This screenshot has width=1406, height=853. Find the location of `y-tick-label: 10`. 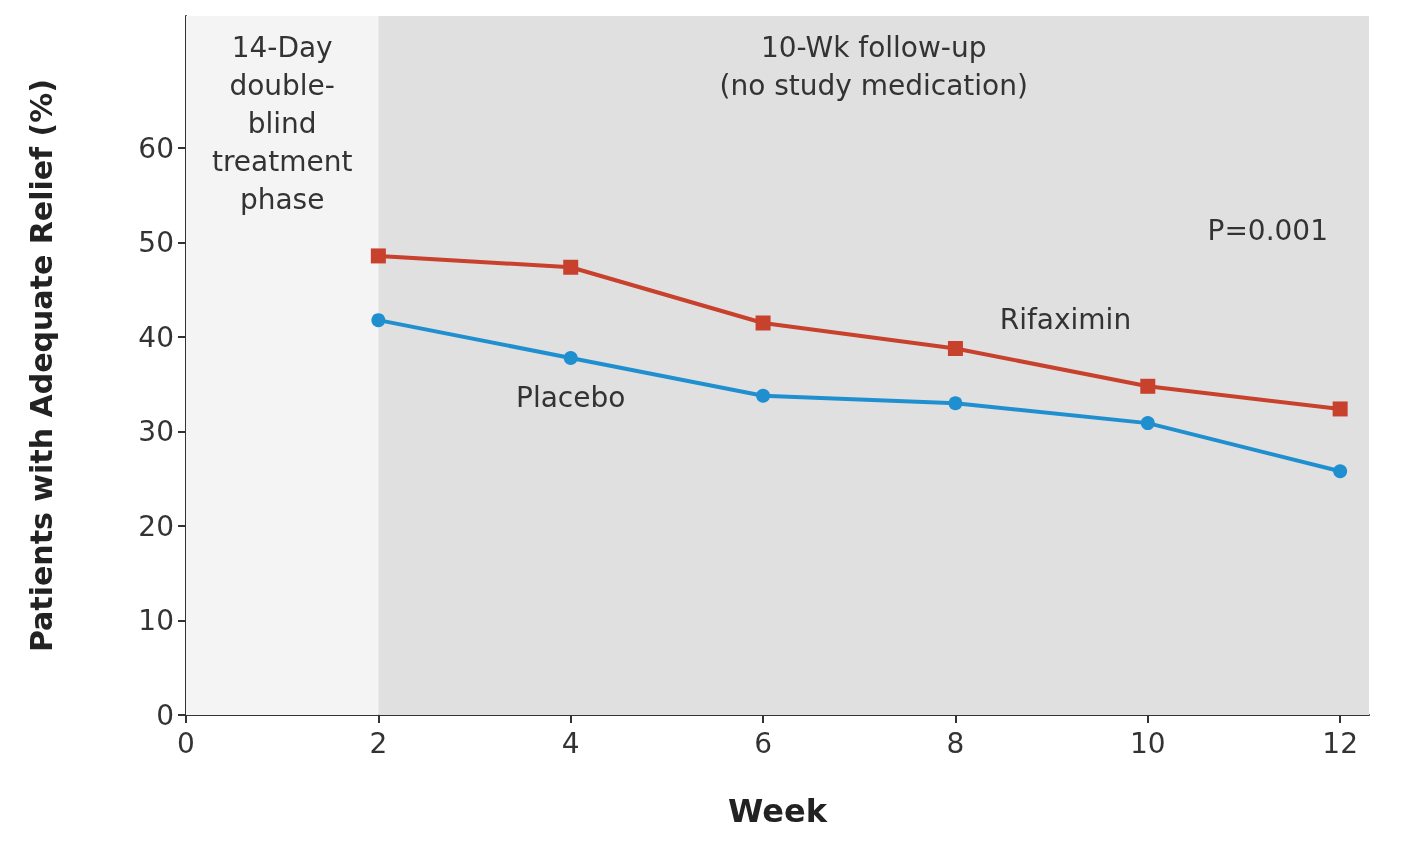

y-tick-label: 10 is located at coordinates (156, 621).